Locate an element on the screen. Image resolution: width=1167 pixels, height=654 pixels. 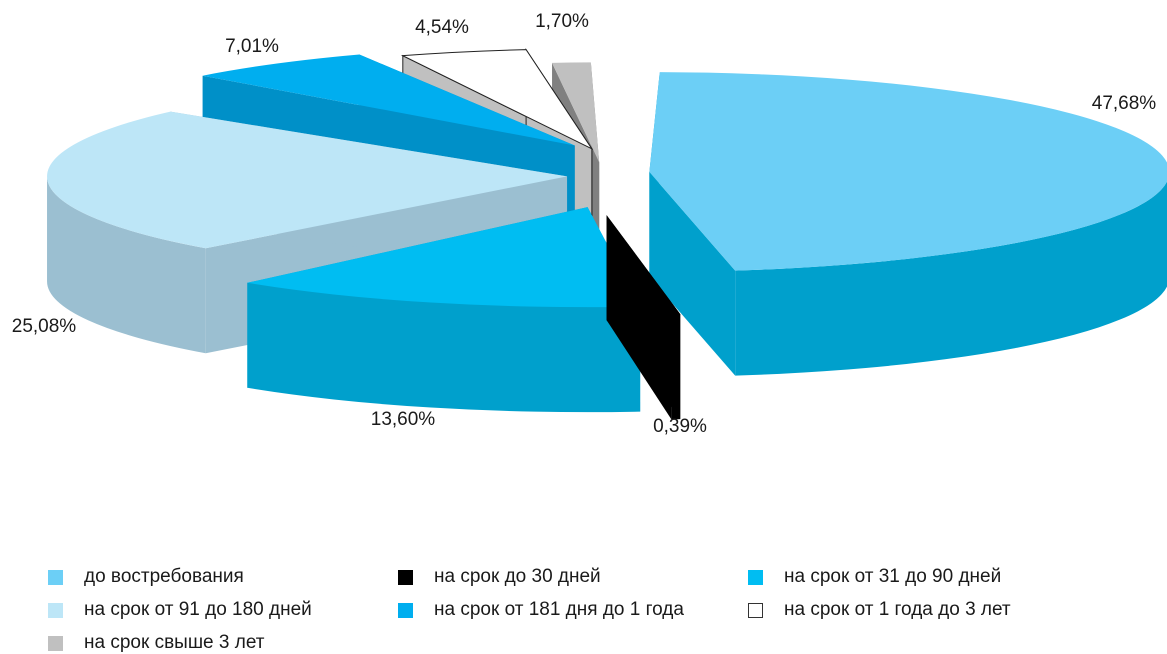
legend-item-1-to-3-years: на срок от 1 года до 3 лет is located at coordinates (879, 610).